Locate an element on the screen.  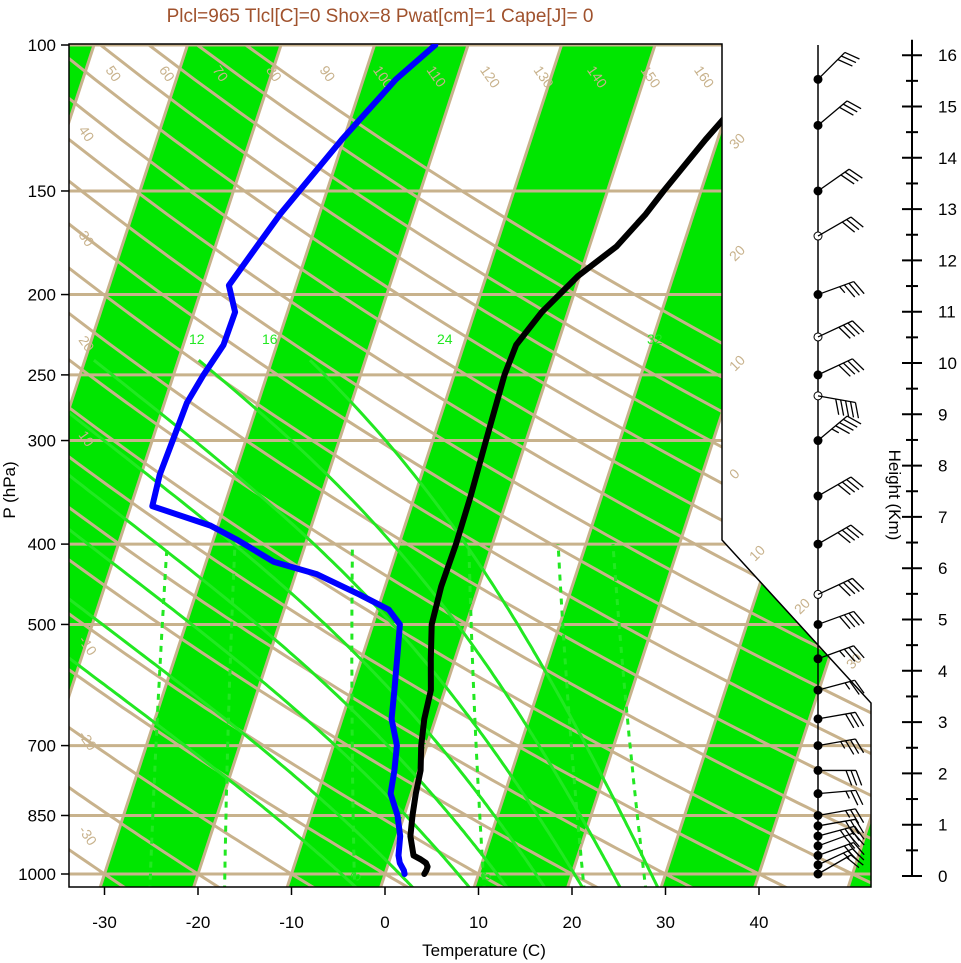
dry-adiabat-label: 40 is located at coordinates (87, 134).